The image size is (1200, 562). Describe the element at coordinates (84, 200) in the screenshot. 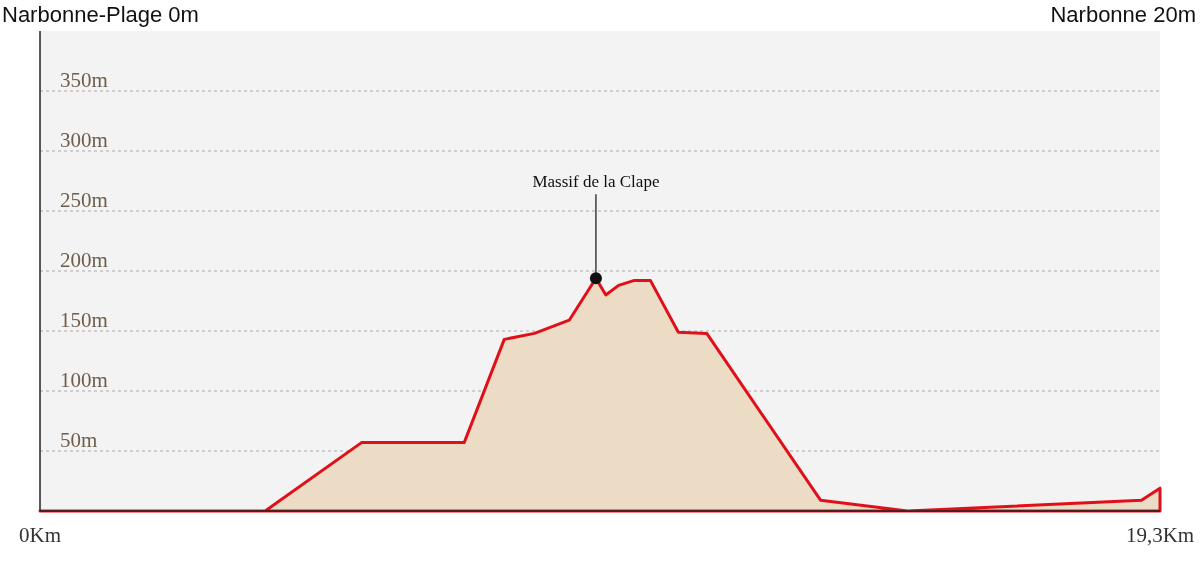

I see `y-tick-label: 250m` at that location.